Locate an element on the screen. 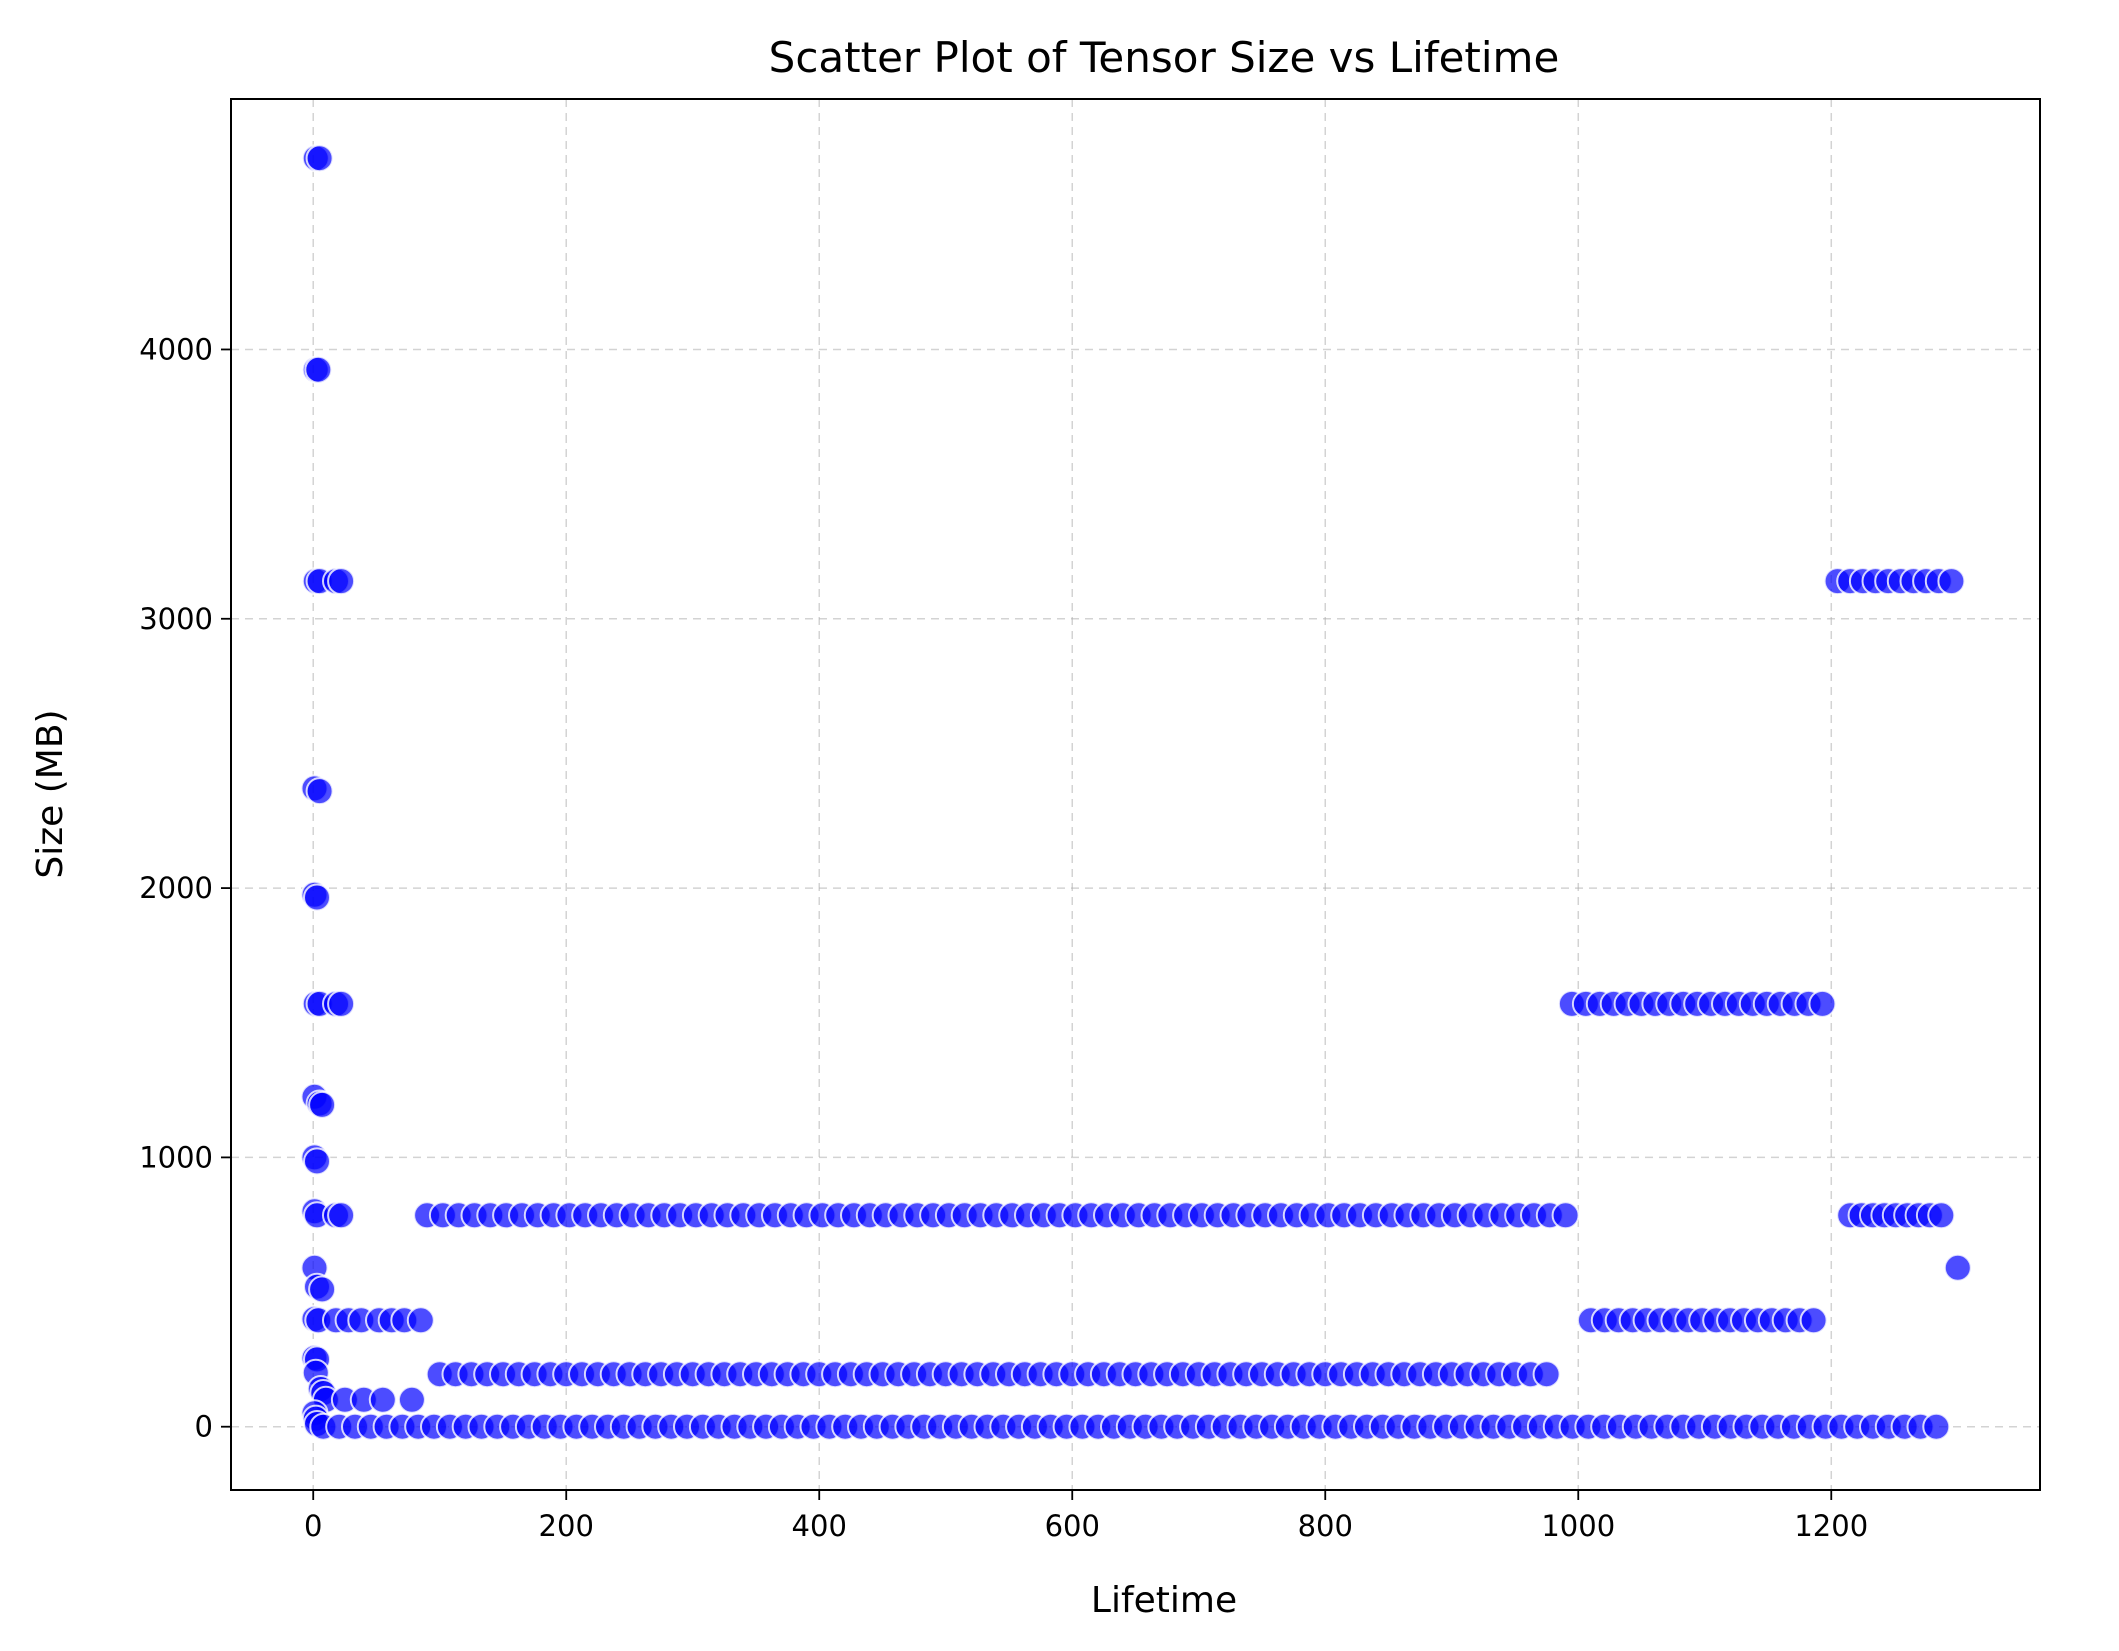 The height and width of the screenshot is (1651, 2119). x-tick-label: 200 is located at coordinates (566, 1526).